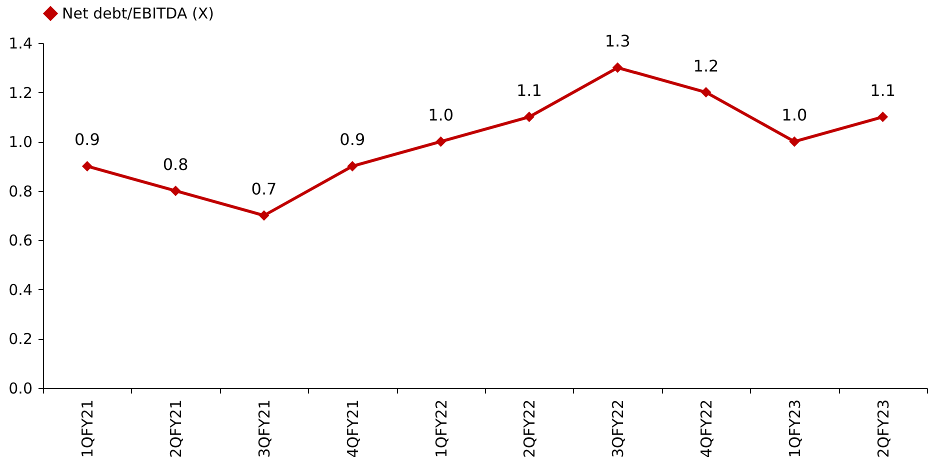 The width and height of the screenshot is (942, 464). I want to click on x-tick-label: 2QFY21, so click(176, 429).